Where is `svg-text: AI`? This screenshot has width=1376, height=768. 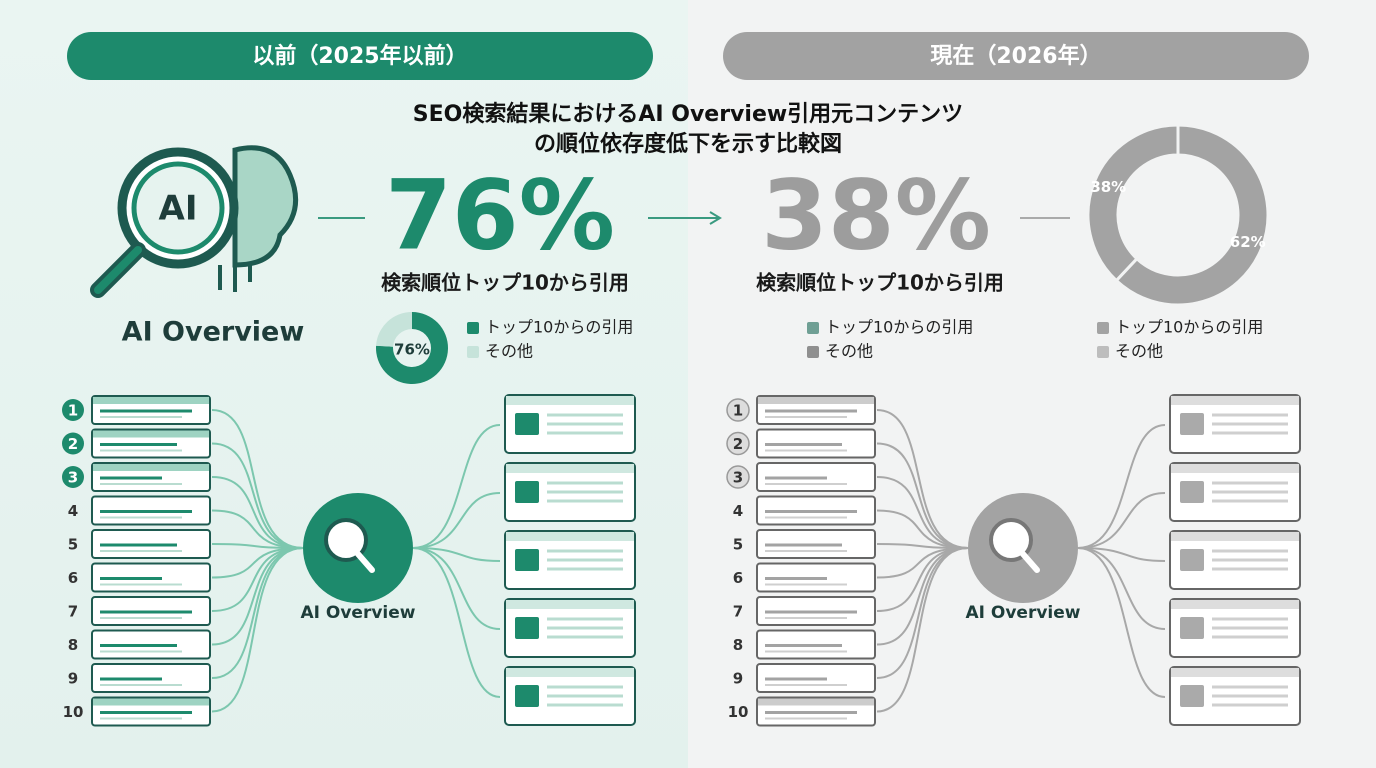 svg-text: AI is located at coordinates (178, 209).